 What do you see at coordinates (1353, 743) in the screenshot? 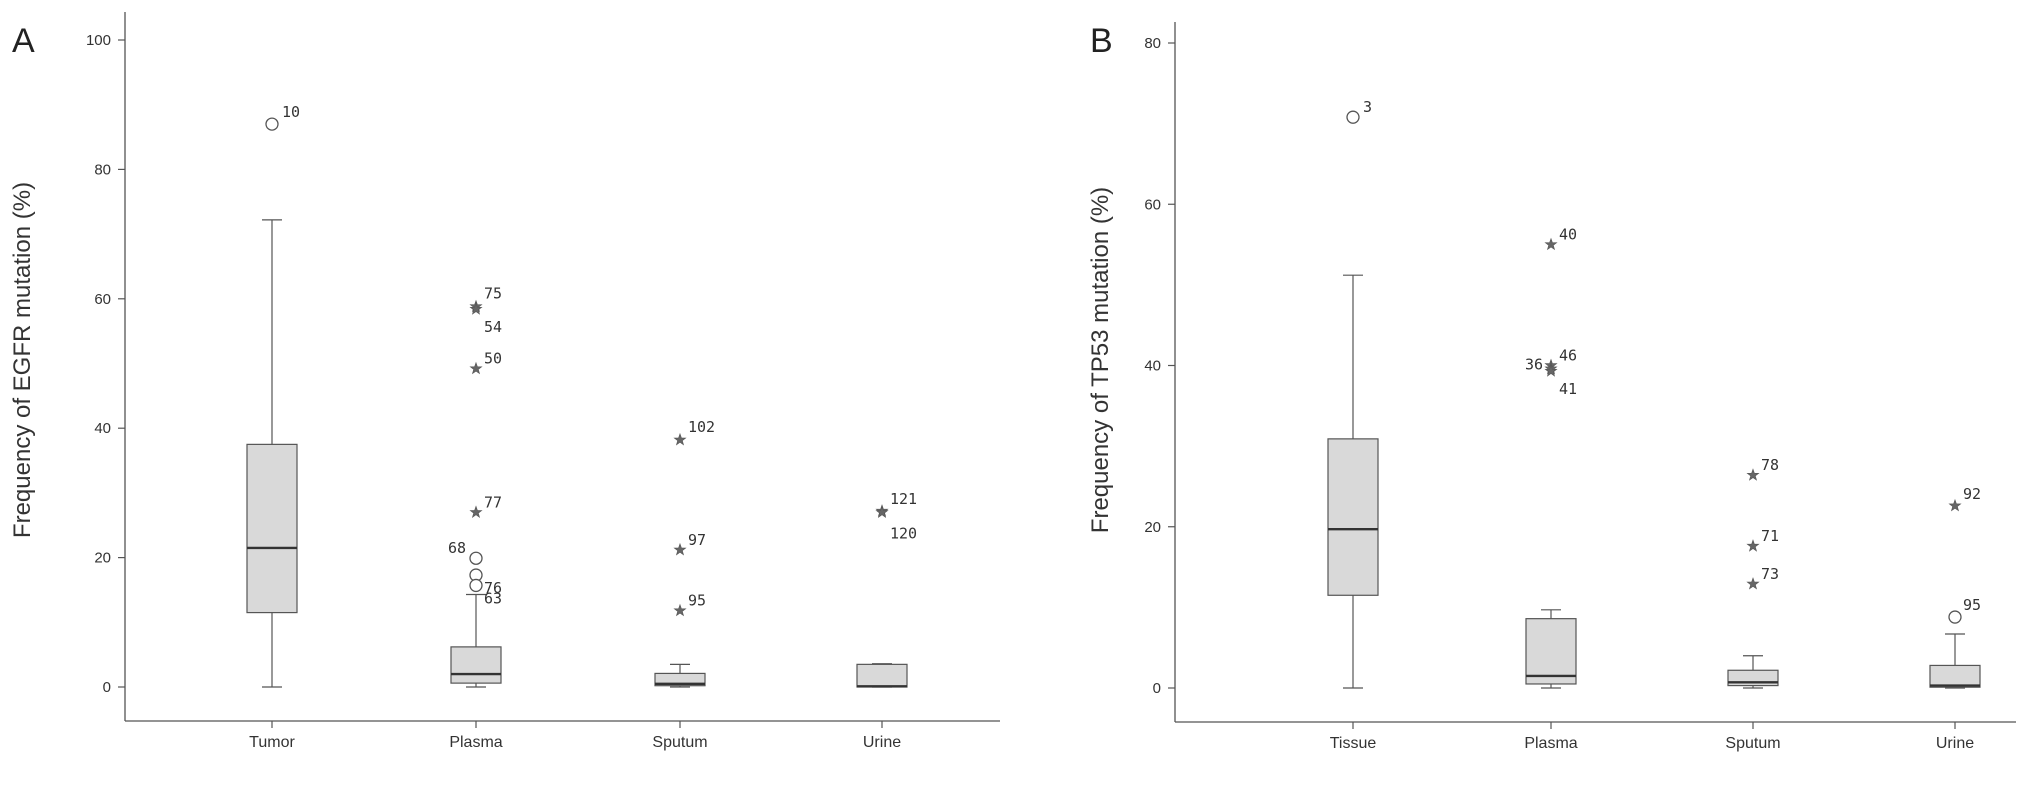
I see `x-tick-label: Tissue` at bounding box center [1353, 743].